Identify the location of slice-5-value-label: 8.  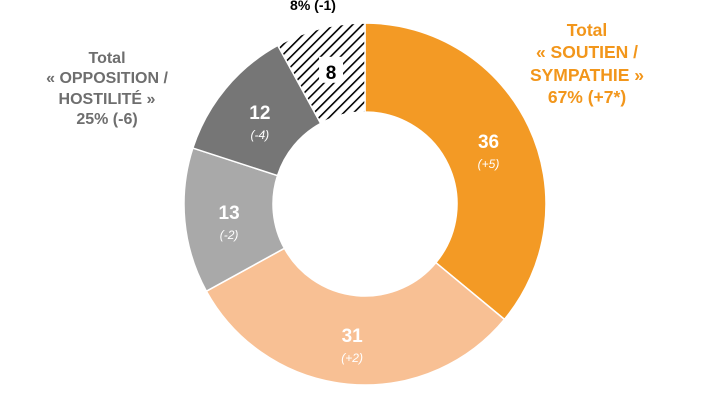
(331, 73).